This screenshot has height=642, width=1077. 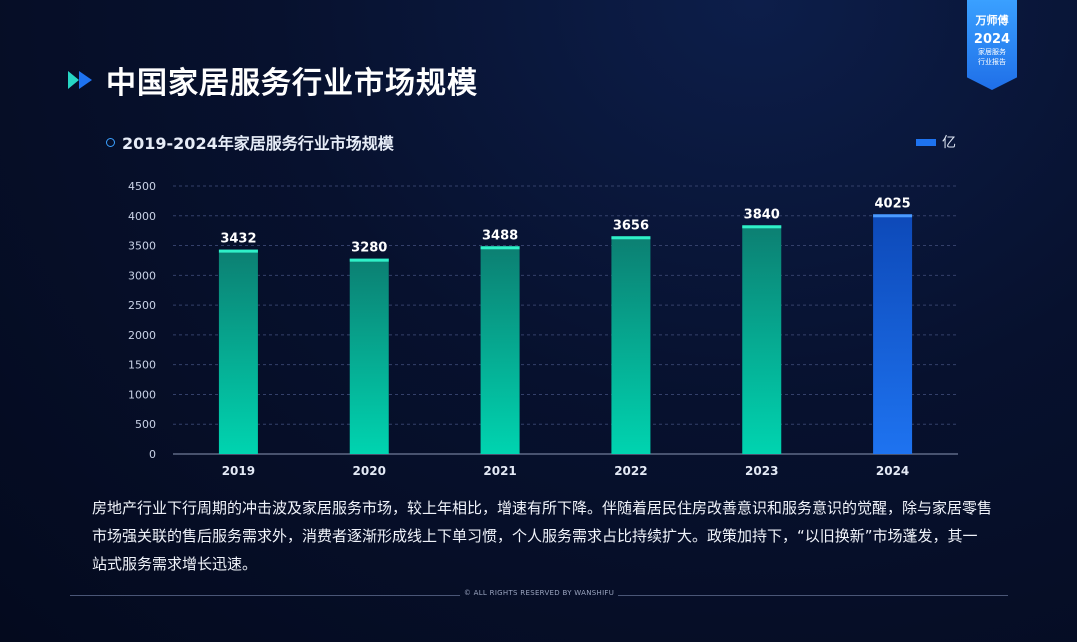 I want to click on data-label-2023: 3840, so click(x=762, y=214).